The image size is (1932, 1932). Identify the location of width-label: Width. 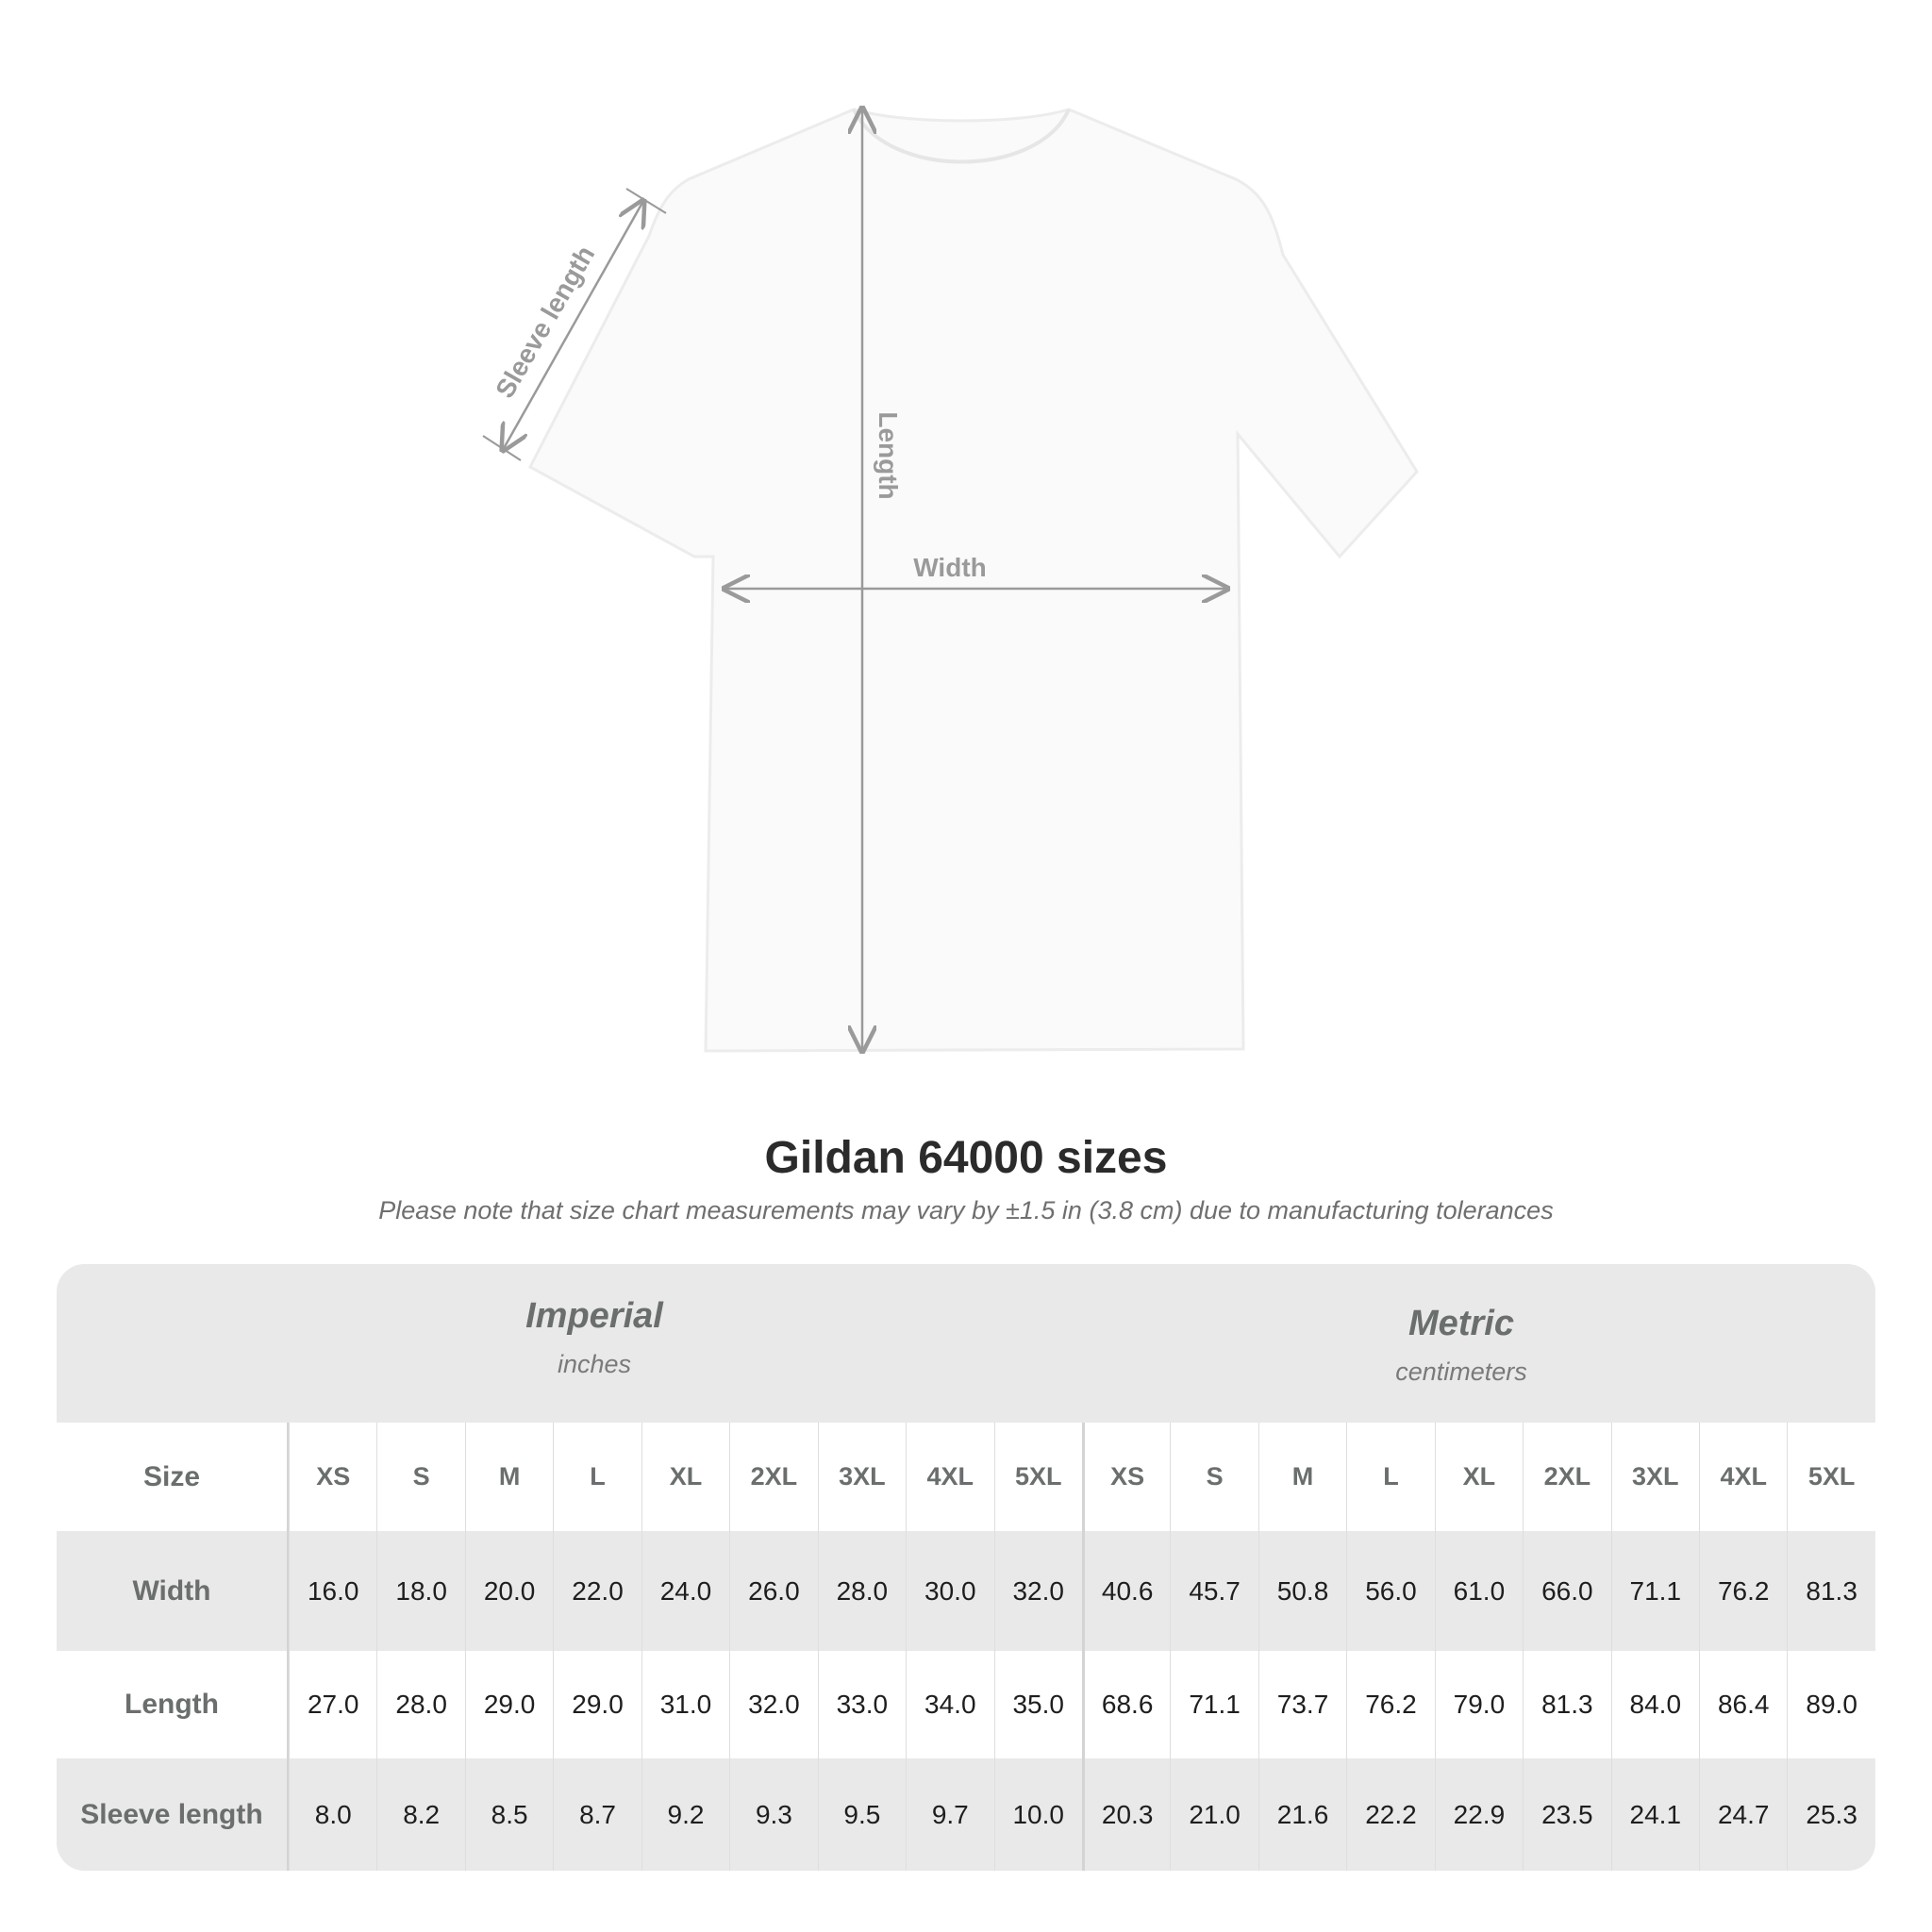
(950, 567).